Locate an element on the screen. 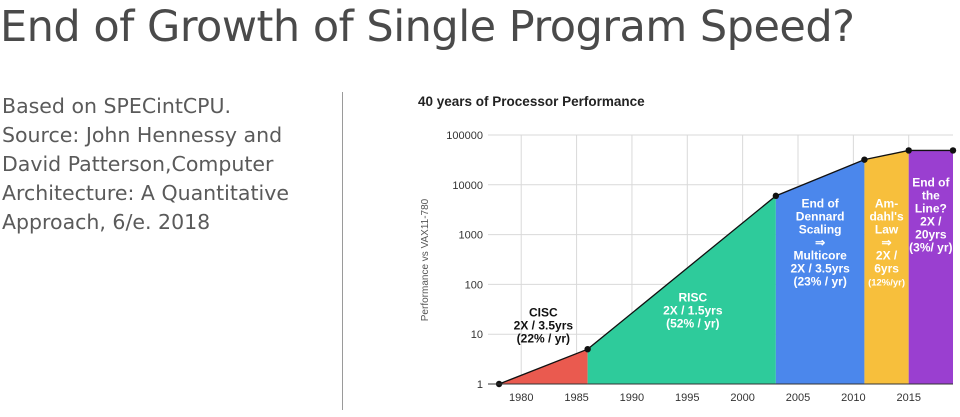  era-label: the is located at coordinates (931, 195).